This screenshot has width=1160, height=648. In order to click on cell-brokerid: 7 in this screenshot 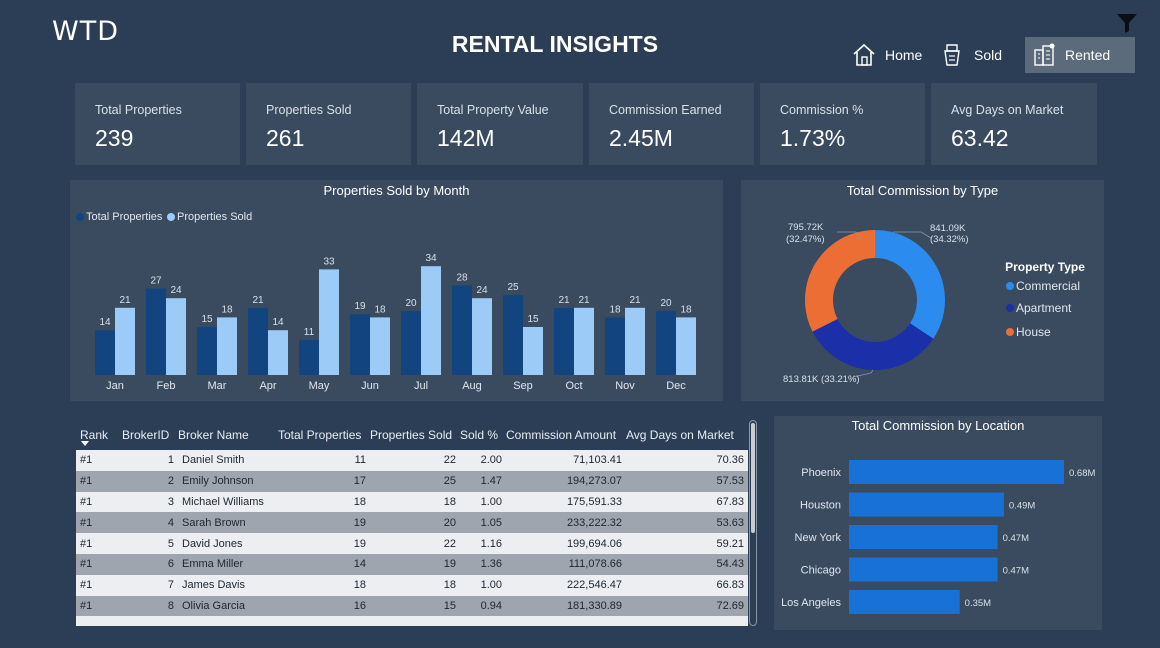, I will do `click(150, 585)`.